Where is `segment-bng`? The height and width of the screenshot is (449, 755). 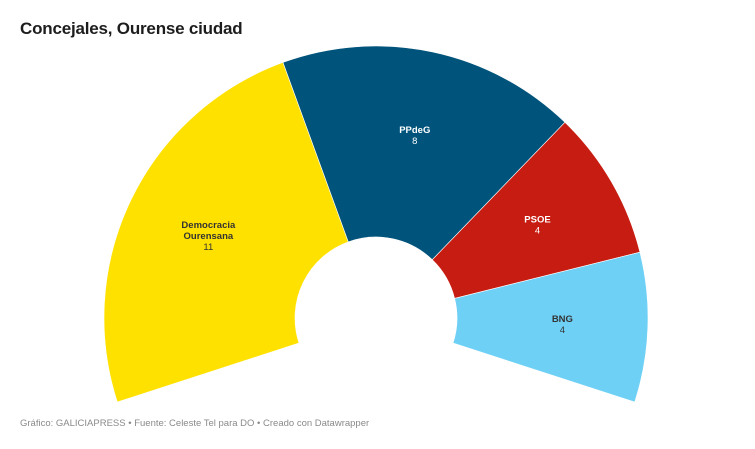 segment-bng is located at coordinates (550, 327).